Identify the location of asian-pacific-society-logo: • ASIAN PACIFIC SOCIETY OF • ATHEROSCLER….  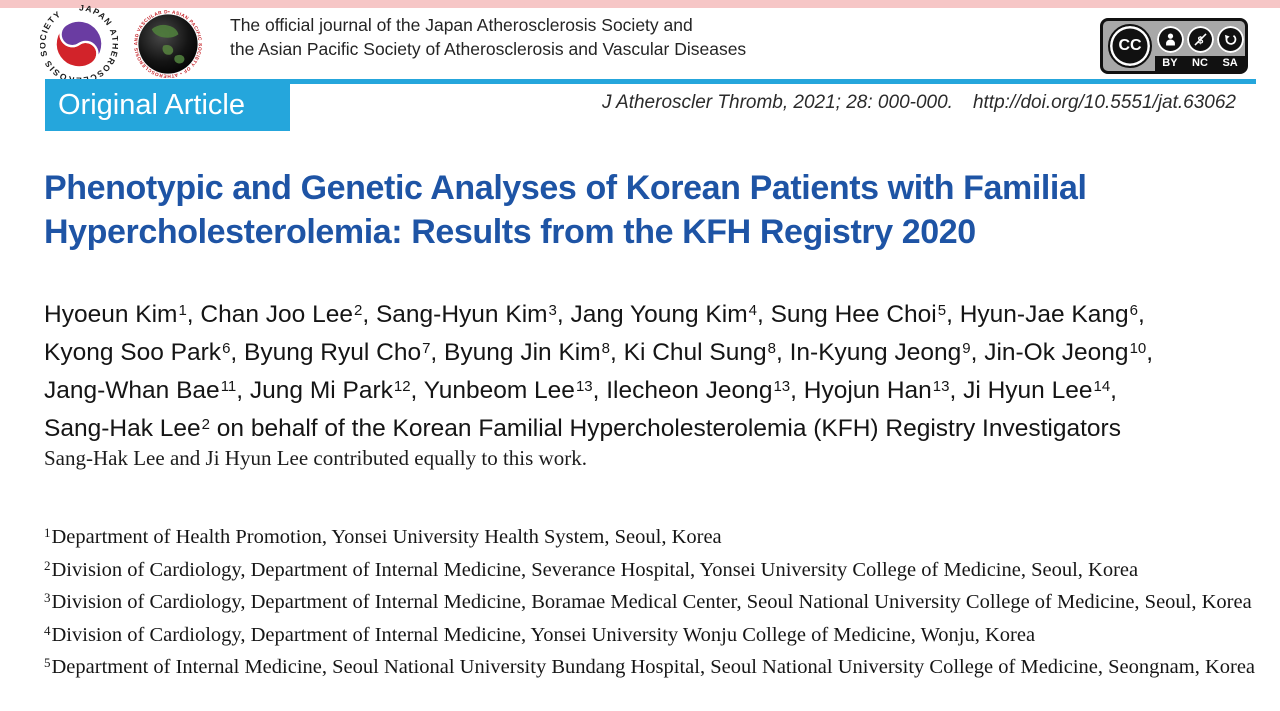
(165, 43).